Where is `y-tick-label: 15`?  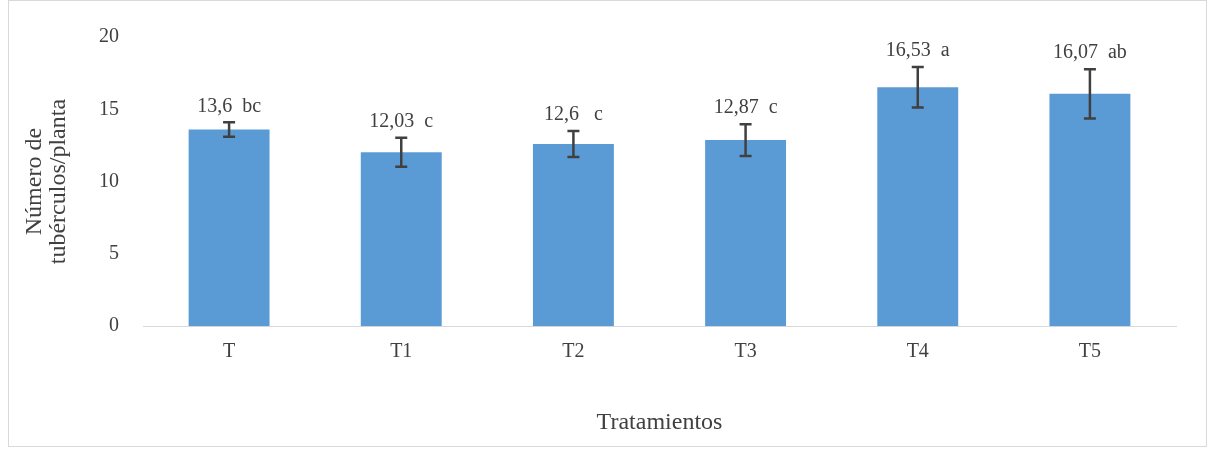
y-tick-label: 15 is located at coordinates (109, 107).